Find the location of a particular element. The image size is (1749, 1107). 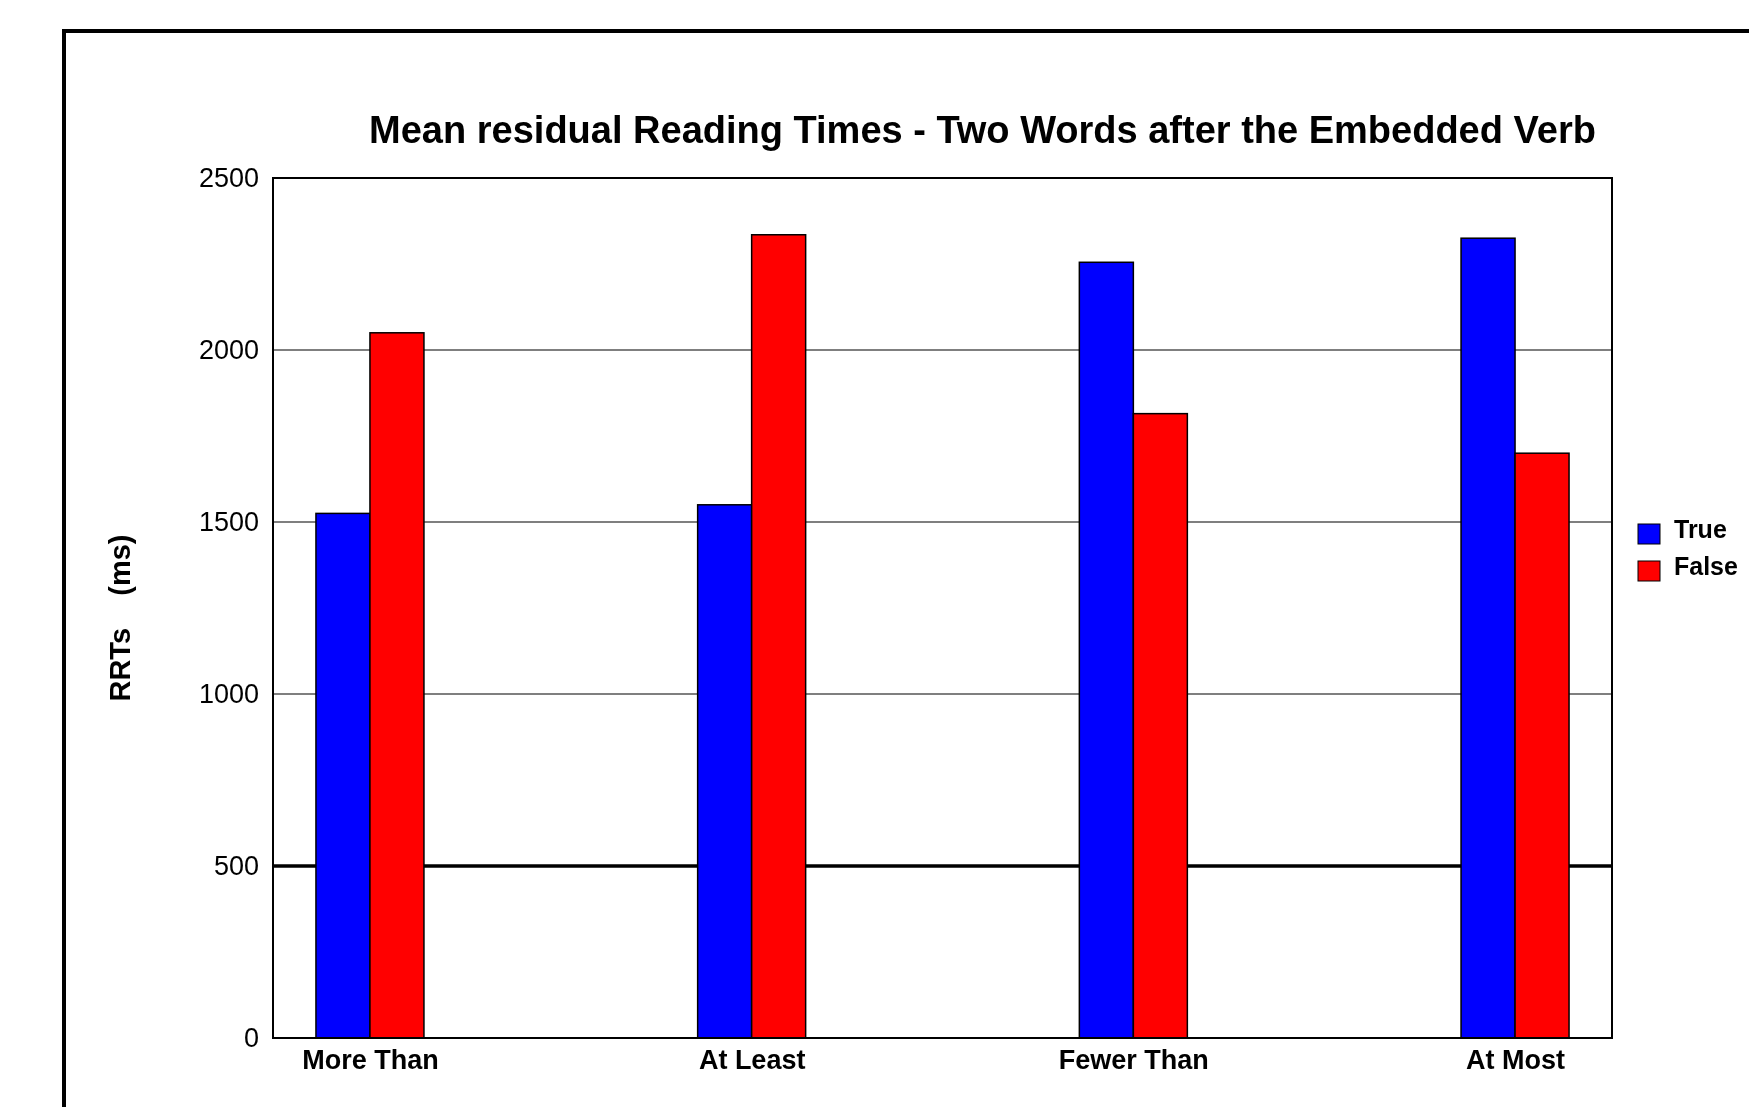

y-tick-label: 2500 is located at coordinates (228, 178).